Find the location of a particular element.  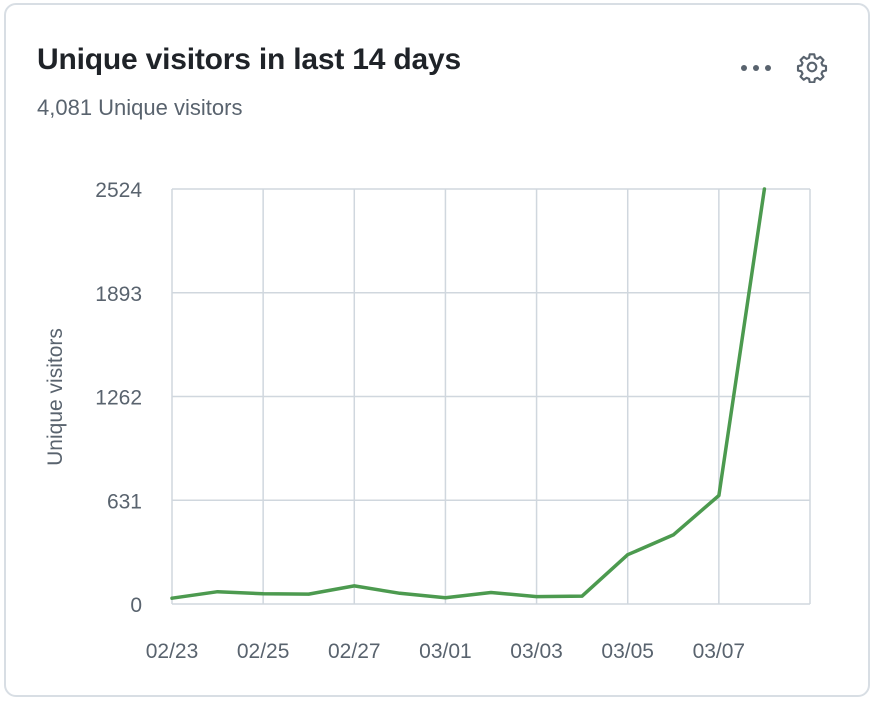

more-options-button is located at coordinates (756, 68).